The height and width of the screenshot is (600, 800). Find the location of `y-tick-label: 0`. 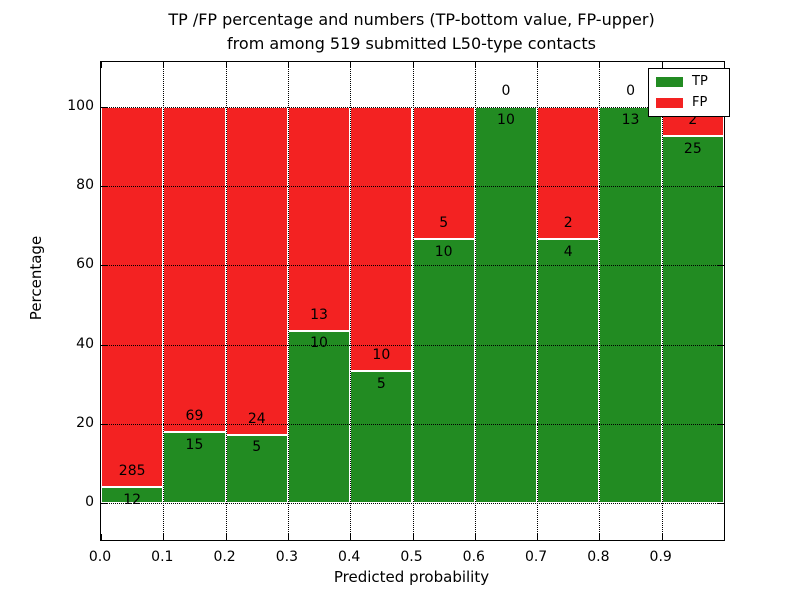

y-tick-label: 0 is located at coordinates (89, 502).